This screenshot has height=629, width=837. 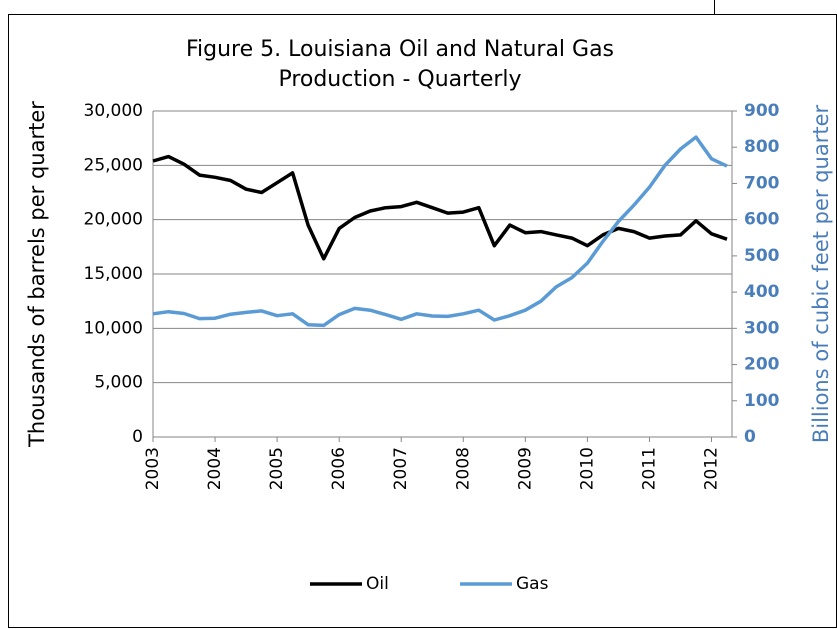 What do you see at coordinates (649, 468) in the screenshot?
I see `x-tick-label: 2011` at bounding box center [649, 468].